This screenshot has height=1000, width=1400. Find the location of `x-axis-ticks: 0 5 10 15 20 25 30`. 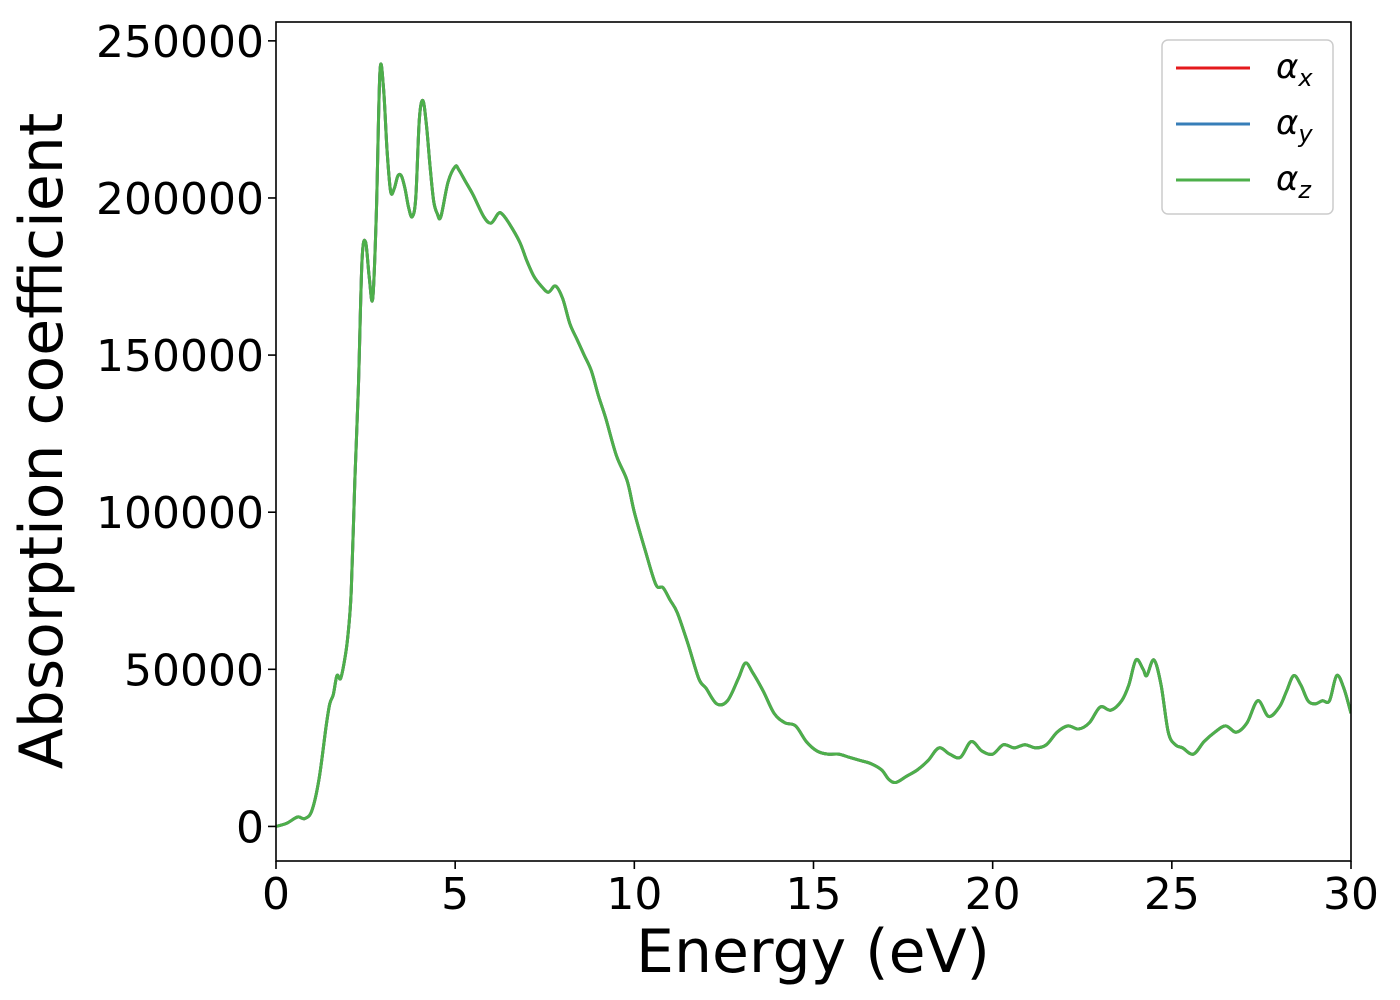

x-axis-ticks: 0 5 10 15 20 25 30 is located at coordinates (820, 890).